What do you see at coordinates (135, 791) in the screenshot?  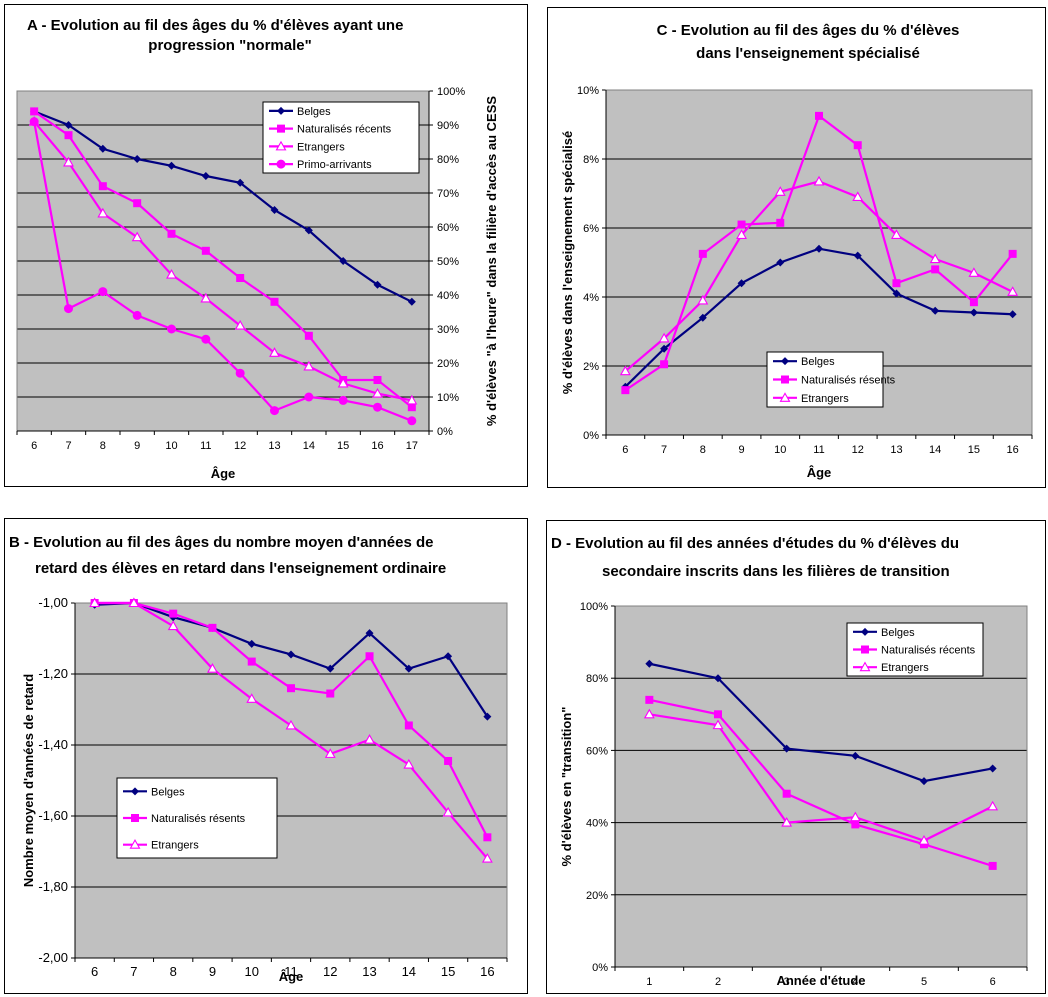 I see `chart-b-legend-marker` at bounding box center [135, 791].